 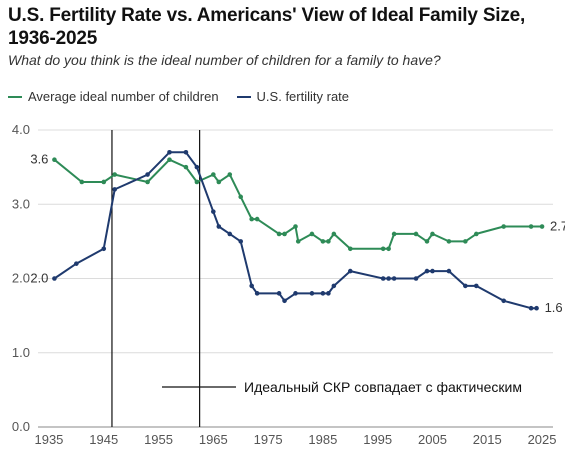 What do you see at coordinates (322, 439) in the screenshot?
I see `x-tick-label: 1985` at bounding box center [322, 439].